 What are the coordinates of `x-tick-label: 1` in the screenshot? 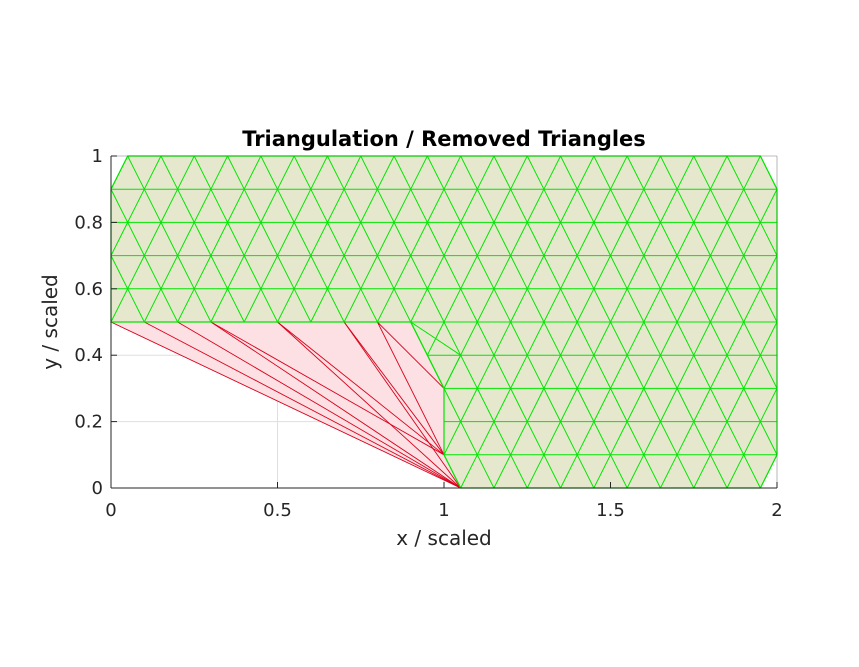 It's located at (443, 510).